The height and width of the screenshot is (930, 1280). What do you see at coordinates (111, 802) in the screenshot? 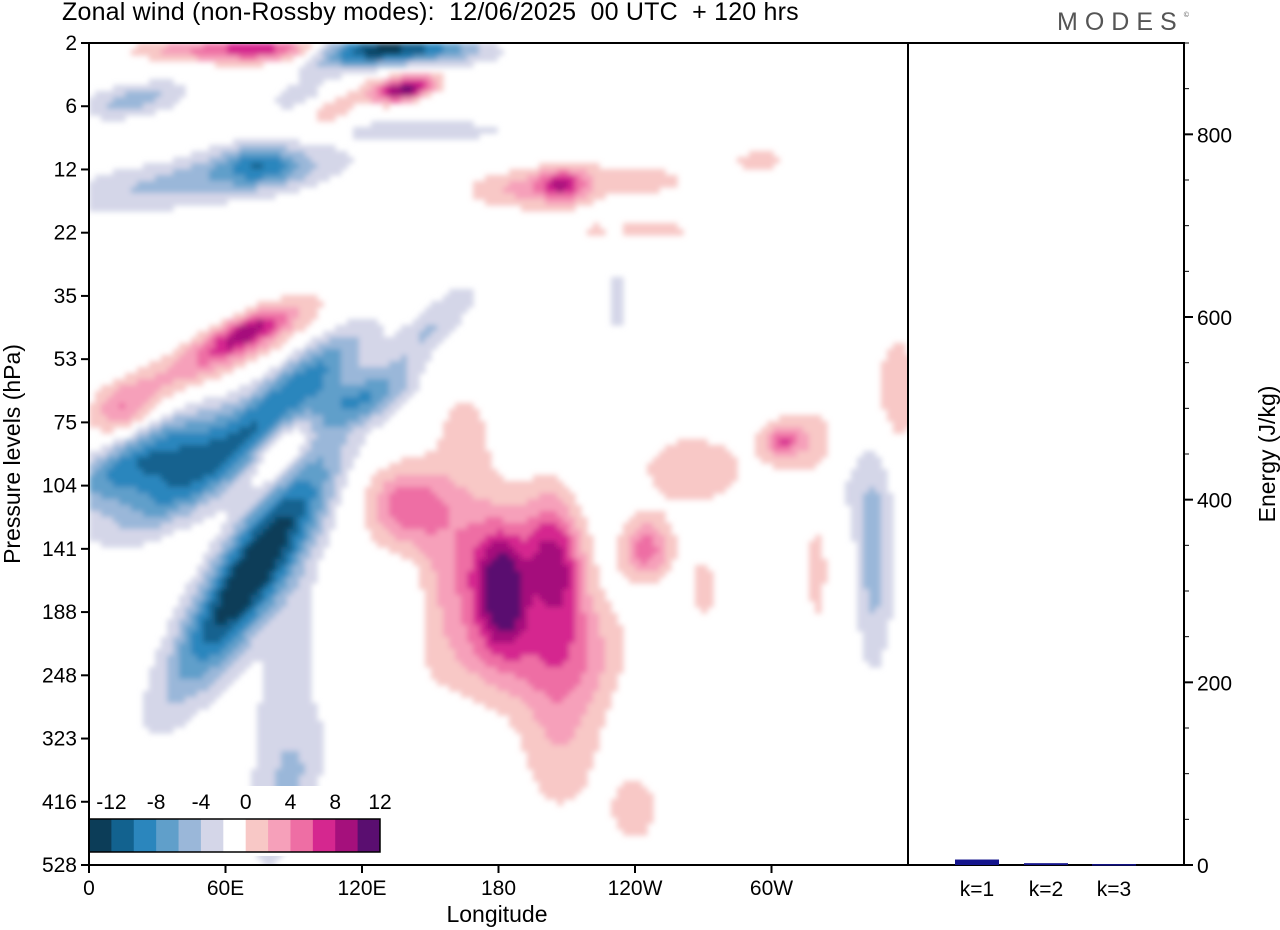
I see `colorbar-label: -12` at bounding box center [111, 802].